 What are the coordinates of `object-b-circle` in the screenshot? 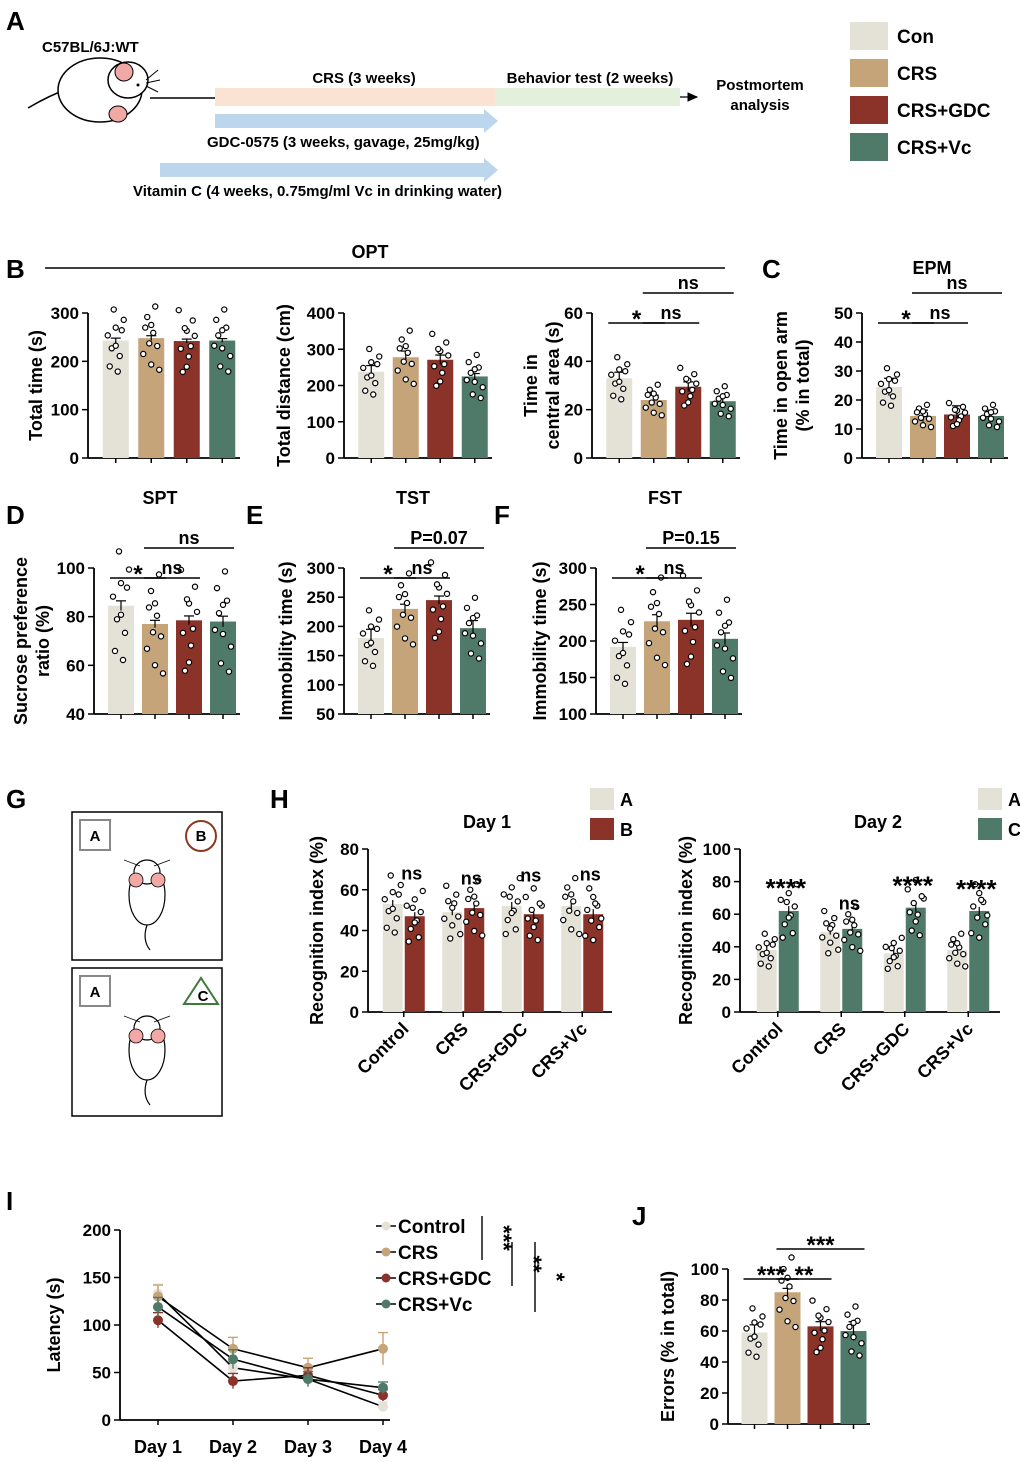 It's located at (201, 836).